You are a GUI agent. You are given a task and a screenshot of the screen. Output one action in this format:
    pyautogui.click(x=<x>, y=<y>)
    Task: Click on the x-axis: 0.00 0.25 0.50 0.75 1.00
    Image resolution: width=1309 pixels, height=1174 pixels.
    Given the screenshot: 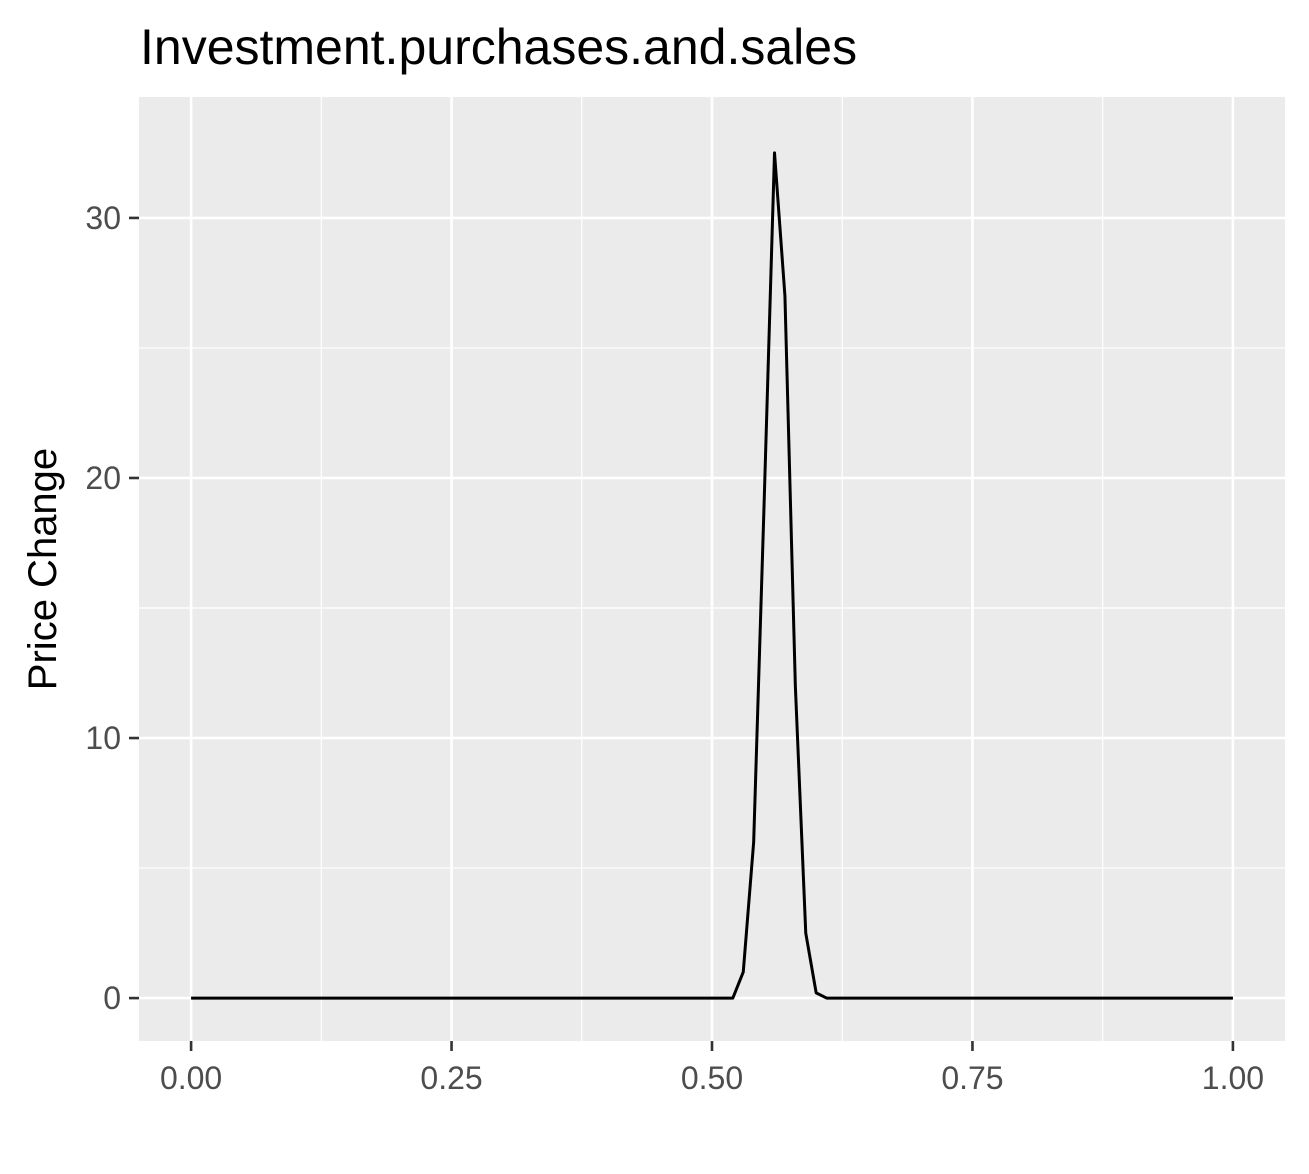 What is the action you would take?
    pyautogui.click(x=712, y=1068)
    